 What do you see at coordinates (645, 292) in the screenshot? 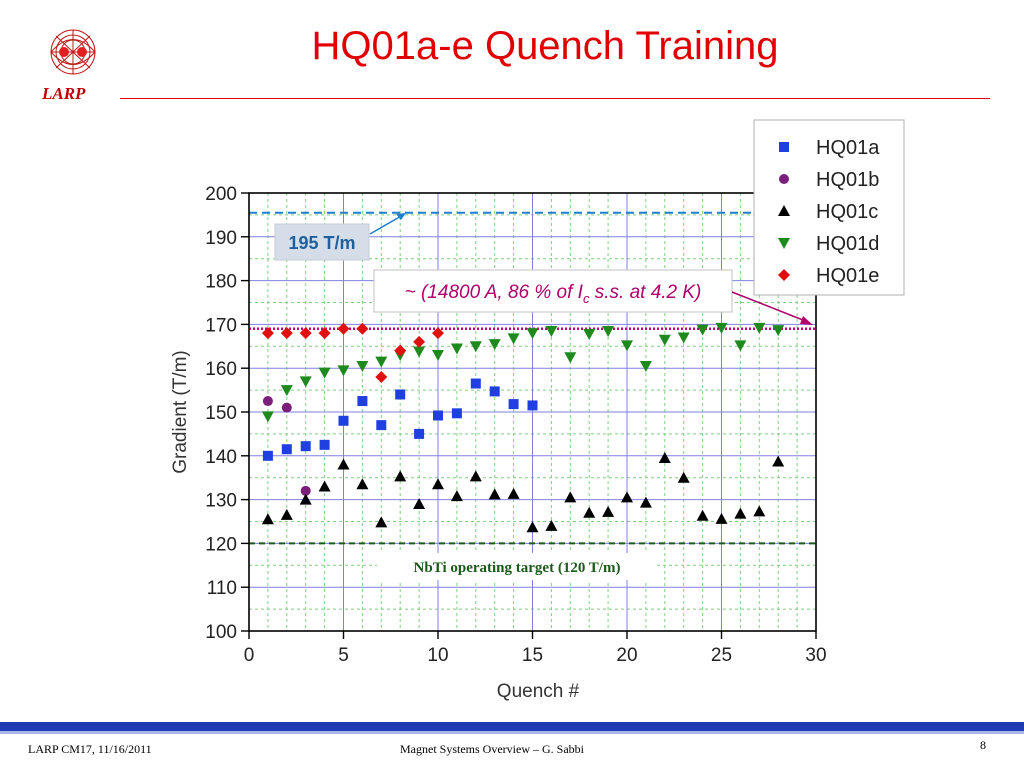
I see `current-label-suffix: s.s. at 4.2 K)` at bounding box center [645, 292].